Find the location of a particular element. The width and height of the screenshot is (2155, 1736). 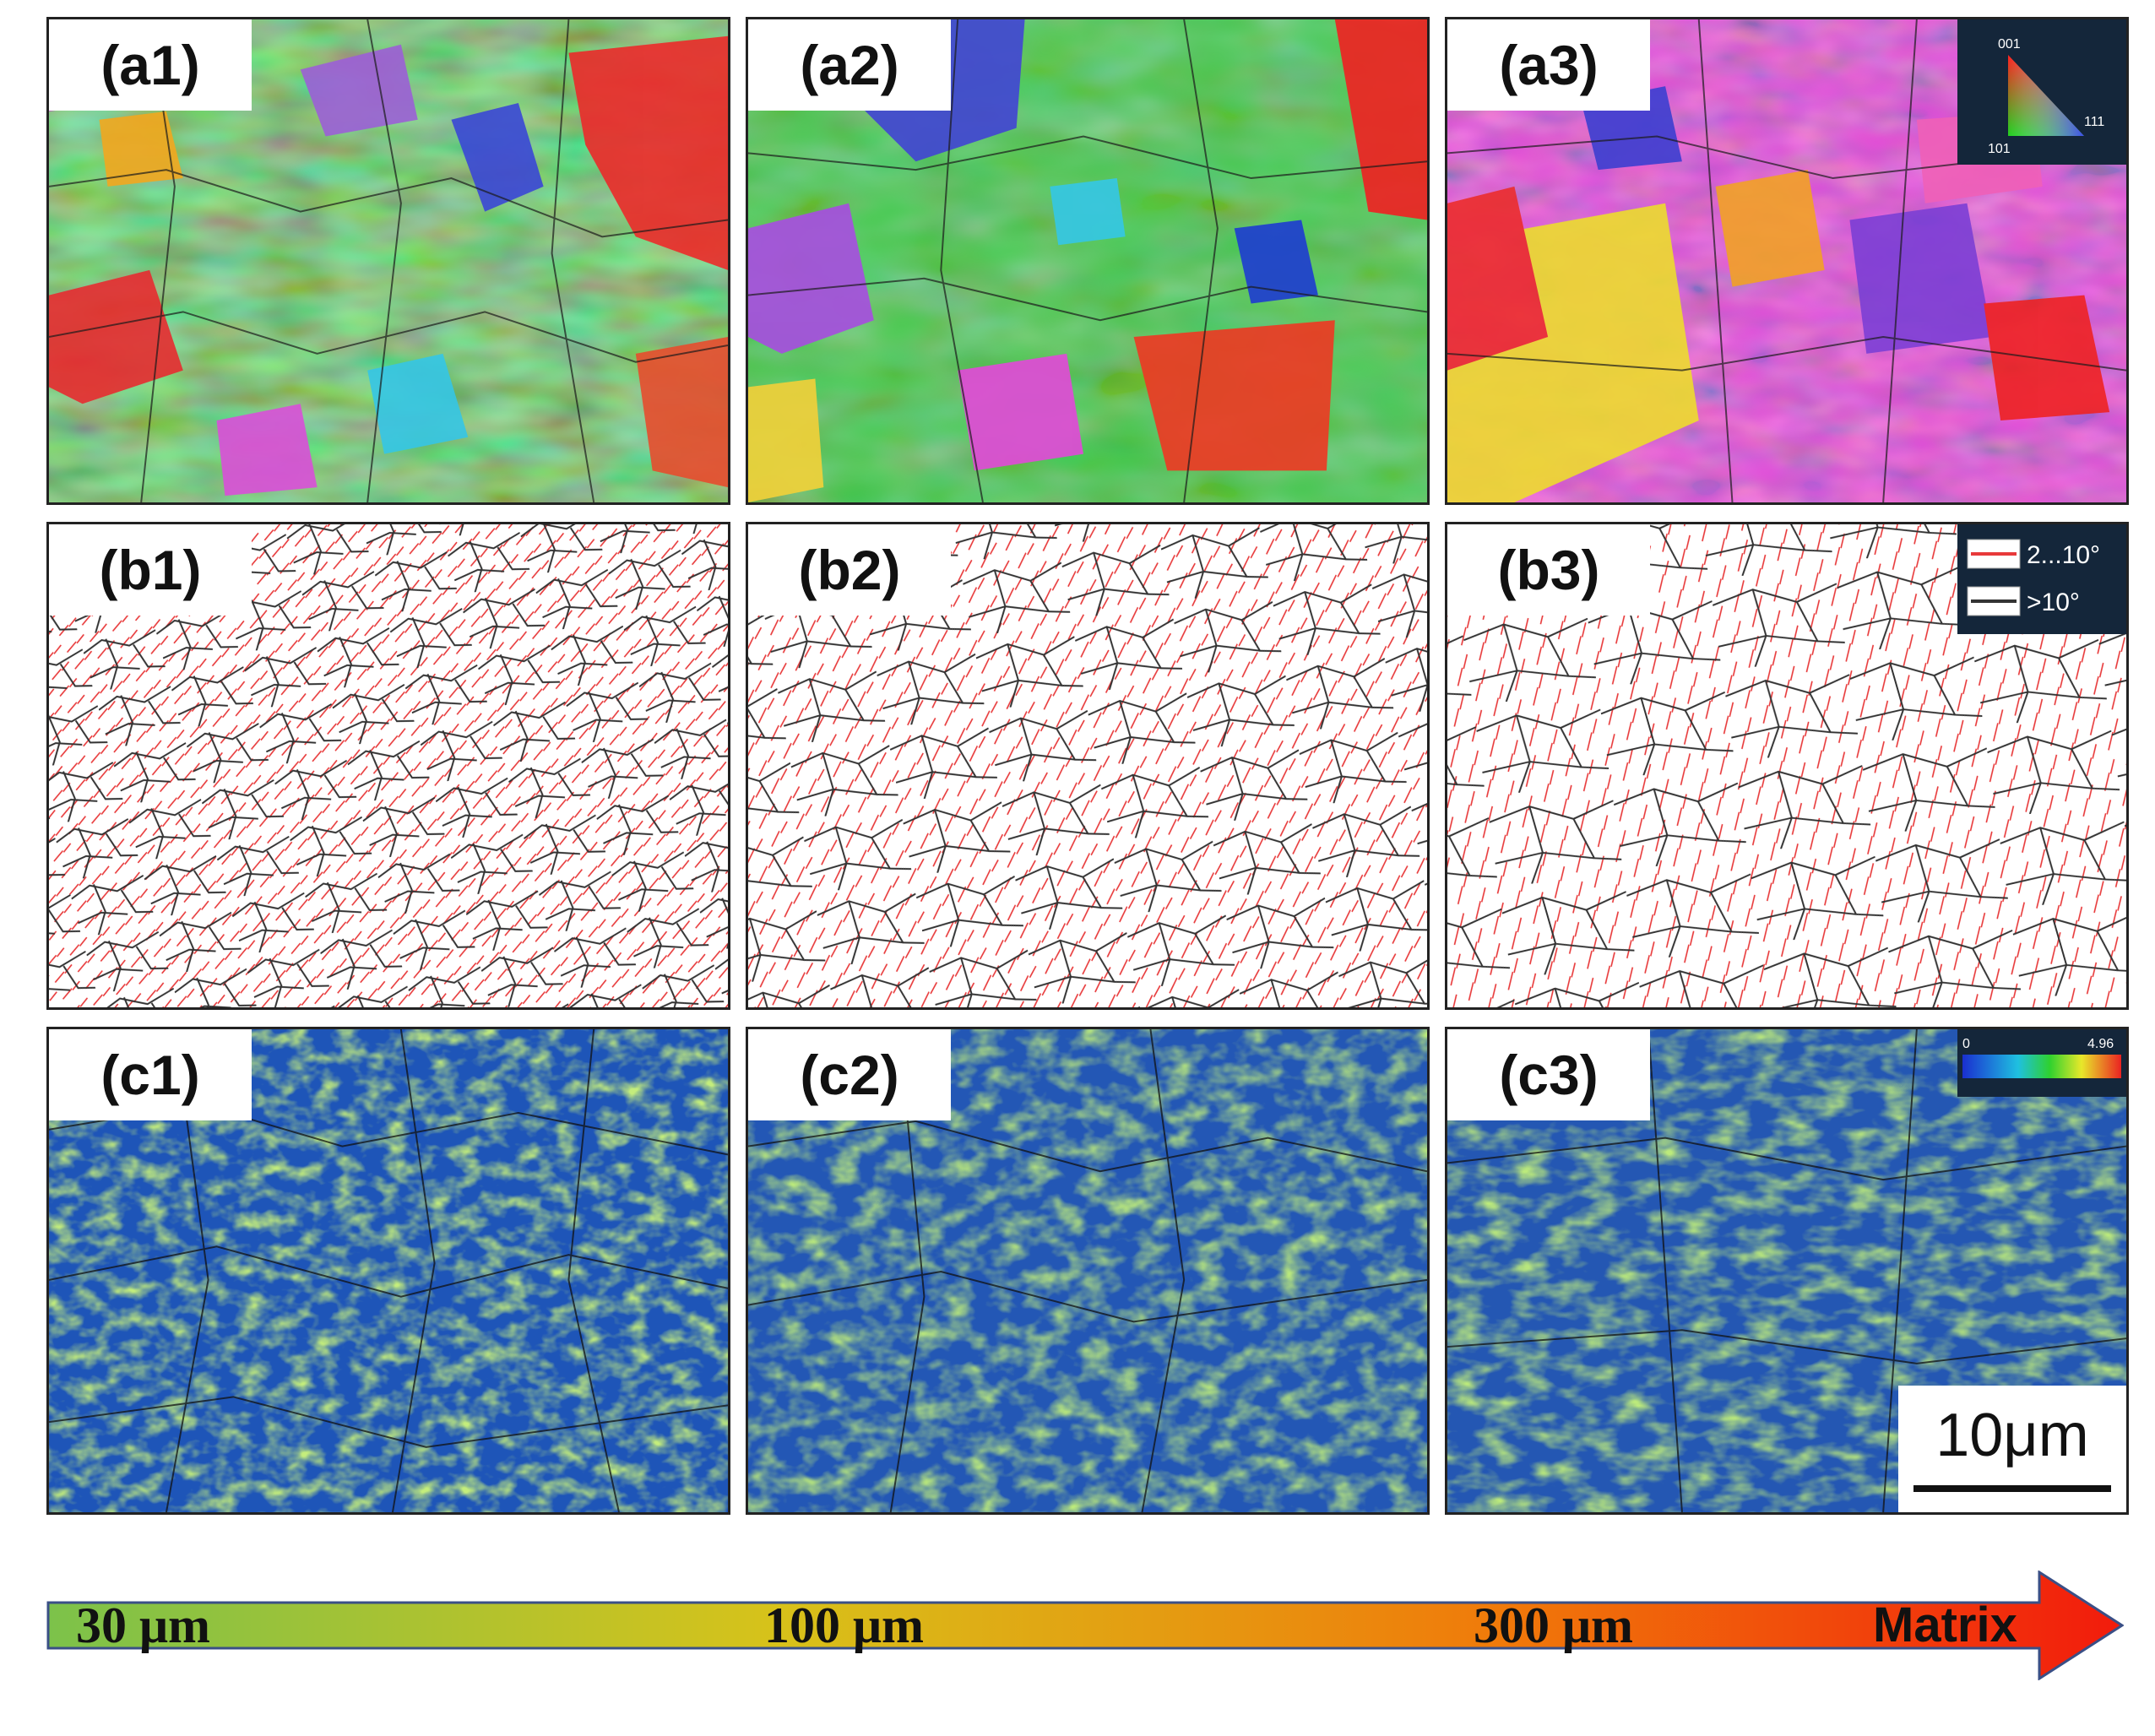

arrow-label-100: 100 μm is located at coordinates (844, 1626).